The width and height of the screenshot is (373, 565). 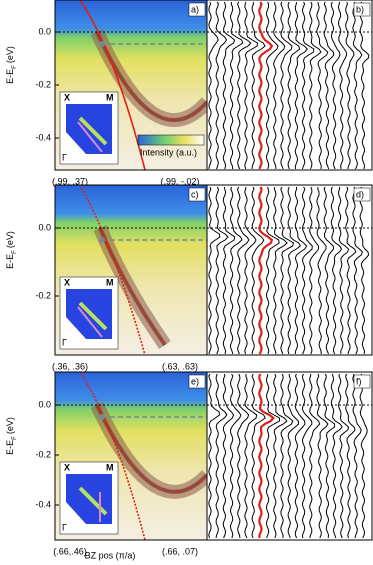 I want to click on edc-bg, so click(x=289, y=270).